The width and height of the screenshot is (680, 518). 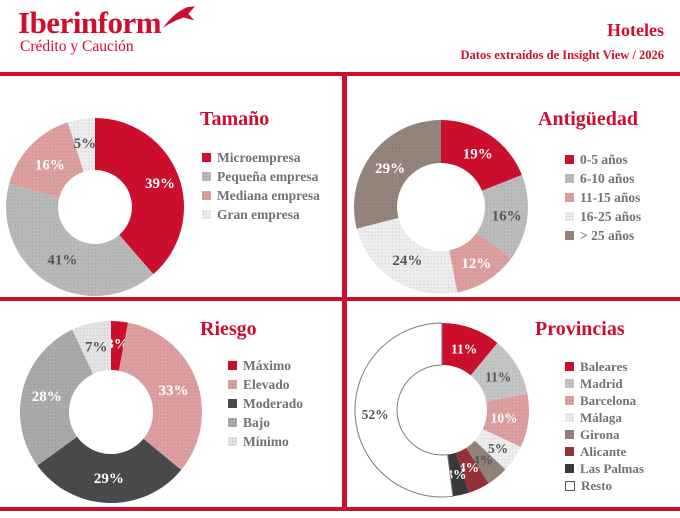 I want to click on legend-item-baleares: Baleares, so click(x=604, y=366).